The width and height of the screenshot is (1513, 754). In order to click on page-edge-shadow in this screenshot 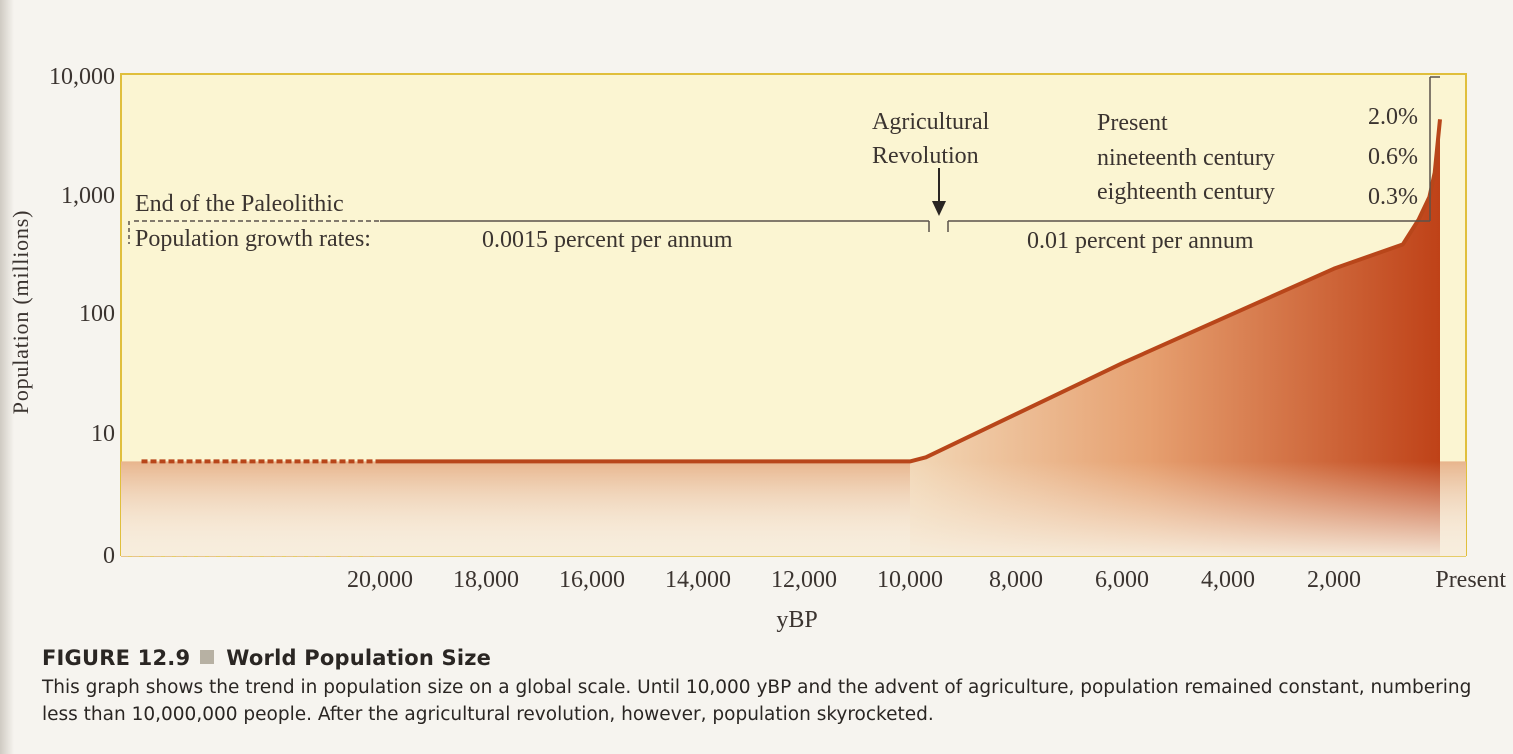, I will do `click(7, 377)`.